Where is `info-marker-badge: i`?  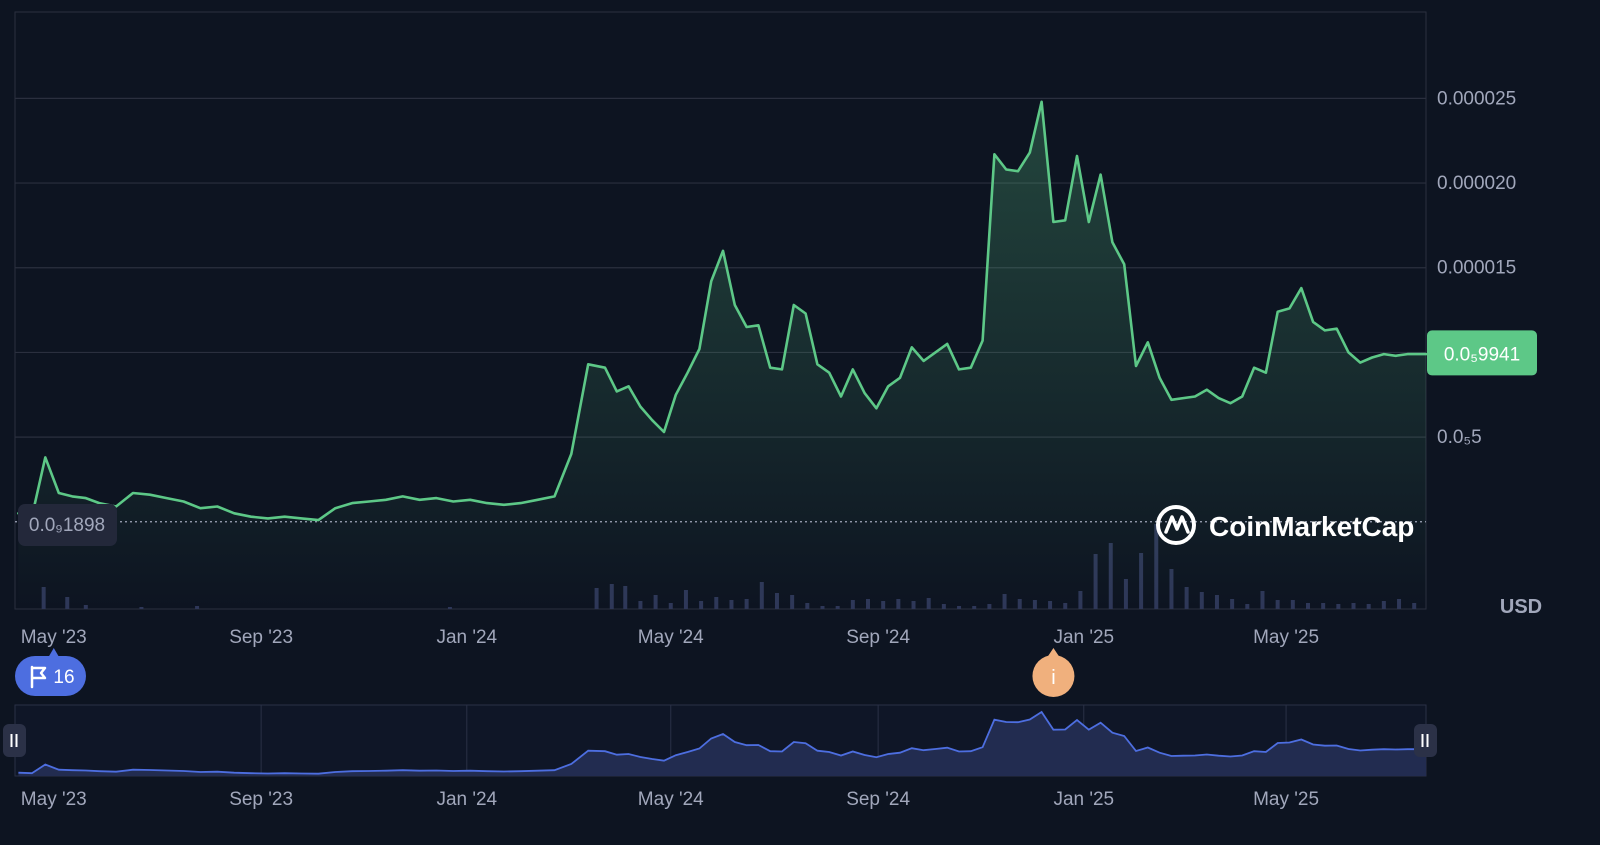
info-marker-badge: i is located at coordinates (1053, 672).